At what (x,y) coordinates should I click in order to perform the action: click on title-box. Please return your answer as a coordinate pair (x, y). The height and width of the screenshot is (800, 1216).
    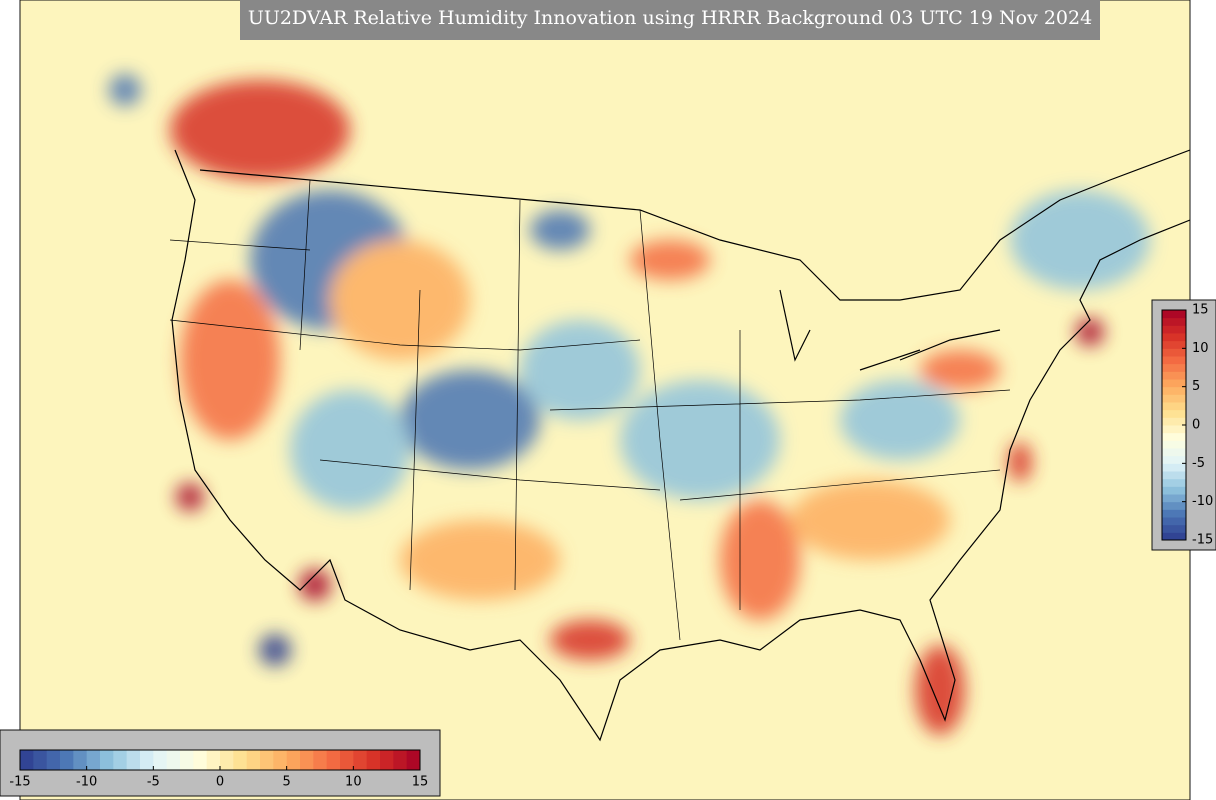
    Looking at the image, I should click on (670, 20).